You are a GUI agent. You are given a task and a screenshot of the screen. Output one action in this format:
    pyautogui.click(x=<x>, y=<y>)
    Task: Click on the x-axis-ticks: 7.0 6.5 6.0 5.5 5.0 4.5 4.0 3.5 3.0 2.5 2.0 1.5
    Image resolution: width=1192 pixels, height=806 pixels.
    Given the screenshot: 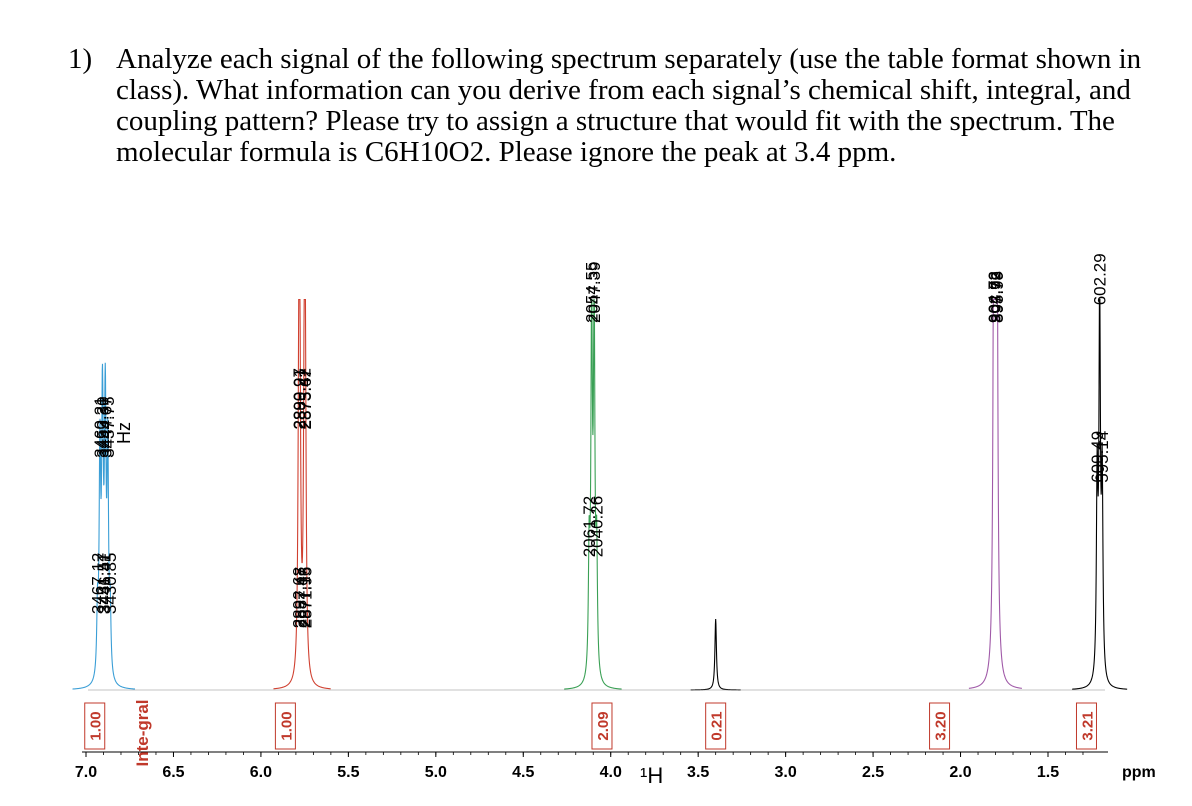 What is the action you would take?
    pyautogui.click(x=579, y=766)
    